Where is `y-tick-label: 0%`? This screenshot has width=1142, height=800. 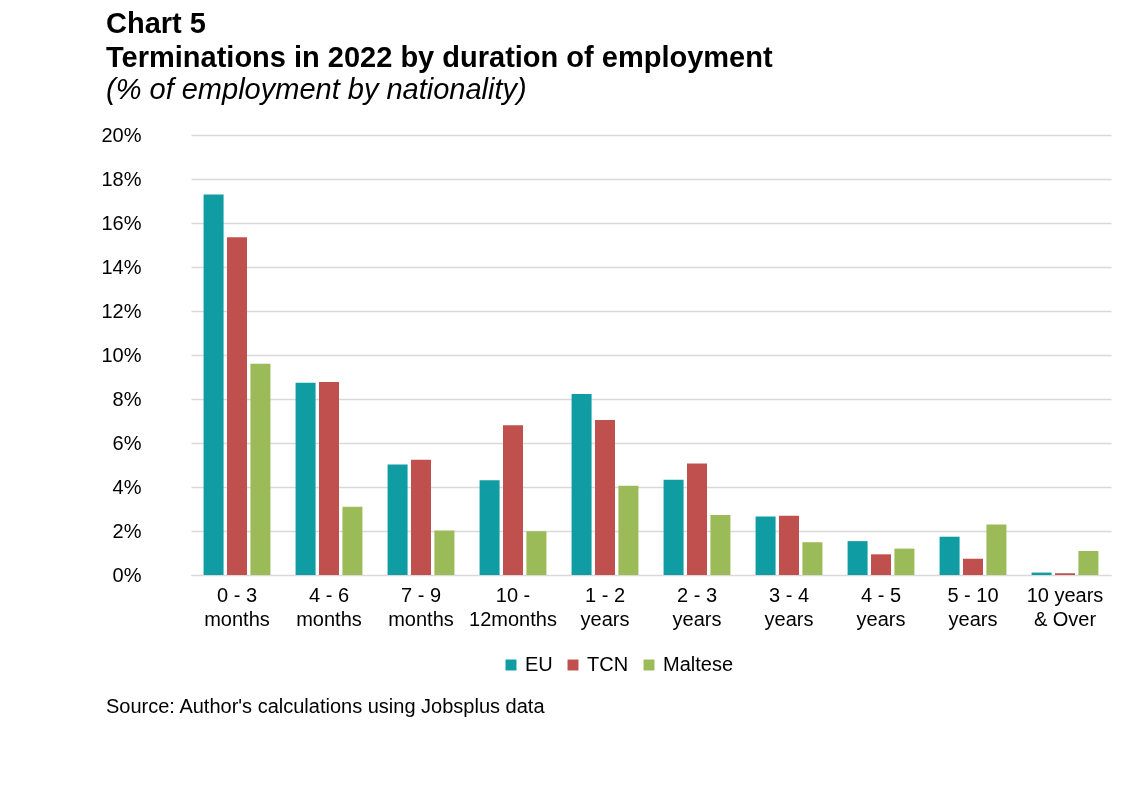
y-tick-label: 0% is located at coordinates (127, 574).